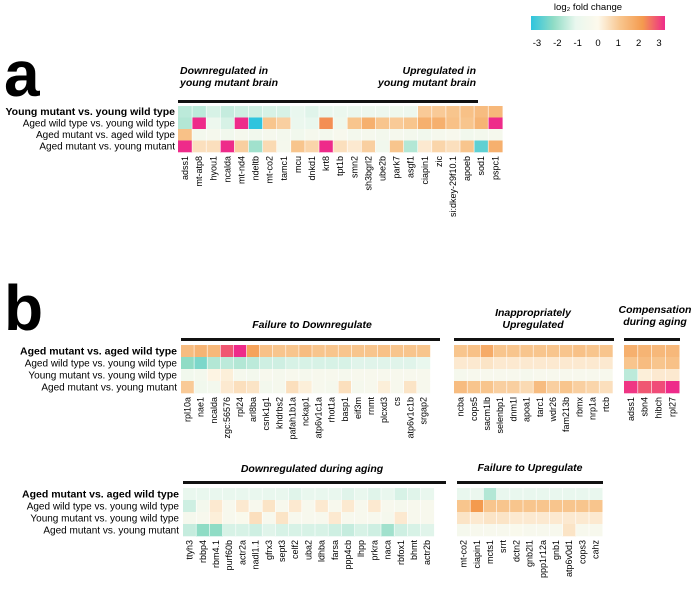 The image size is (700, 590). I want to click on gene-label: gnb1, so click(556, 550).